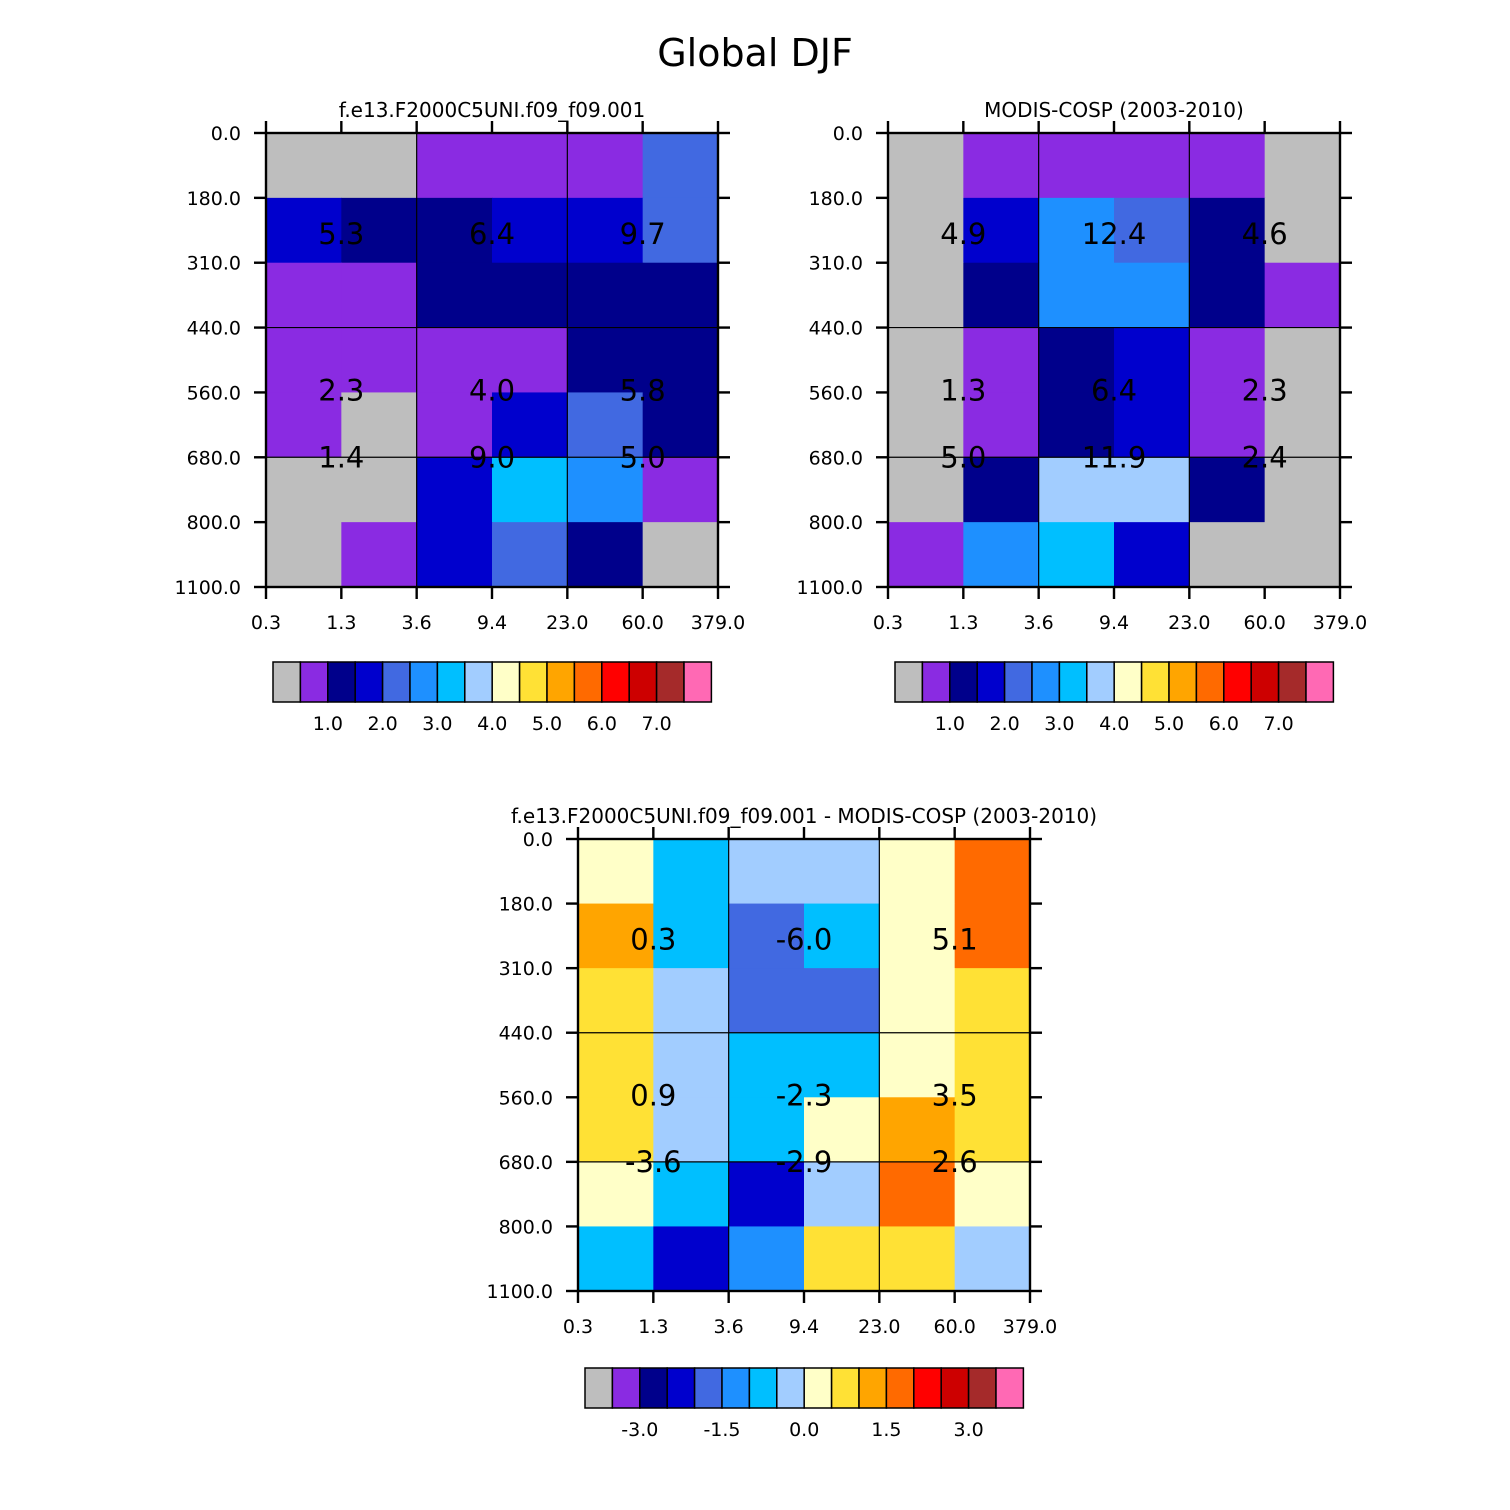 This screenshot has height=1510, width=1510. Describe the element at coordinates (718, 623) in the screenshot. I see `x-tick-label: 379.0` at that location.